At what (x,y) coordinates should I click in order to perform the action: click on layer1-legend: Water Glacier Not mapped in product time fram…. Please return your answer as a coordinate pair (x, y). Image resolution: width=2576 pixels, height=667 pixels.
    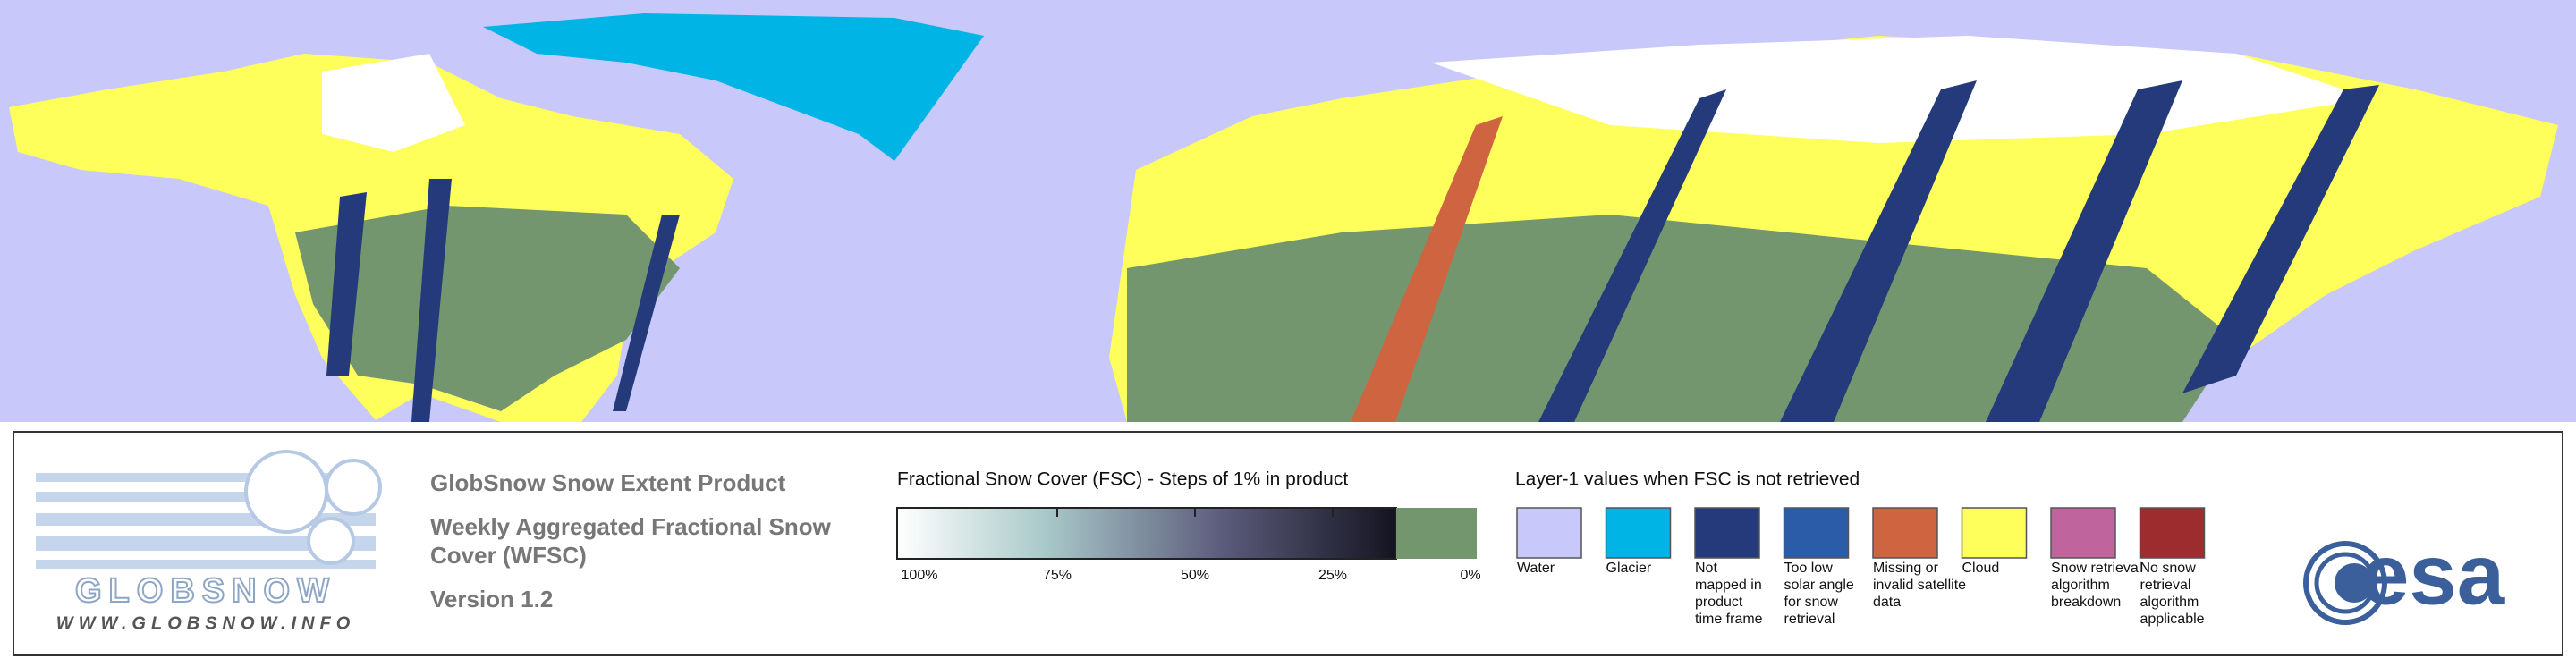
    Looking at the image, I should click on (1861, 567).